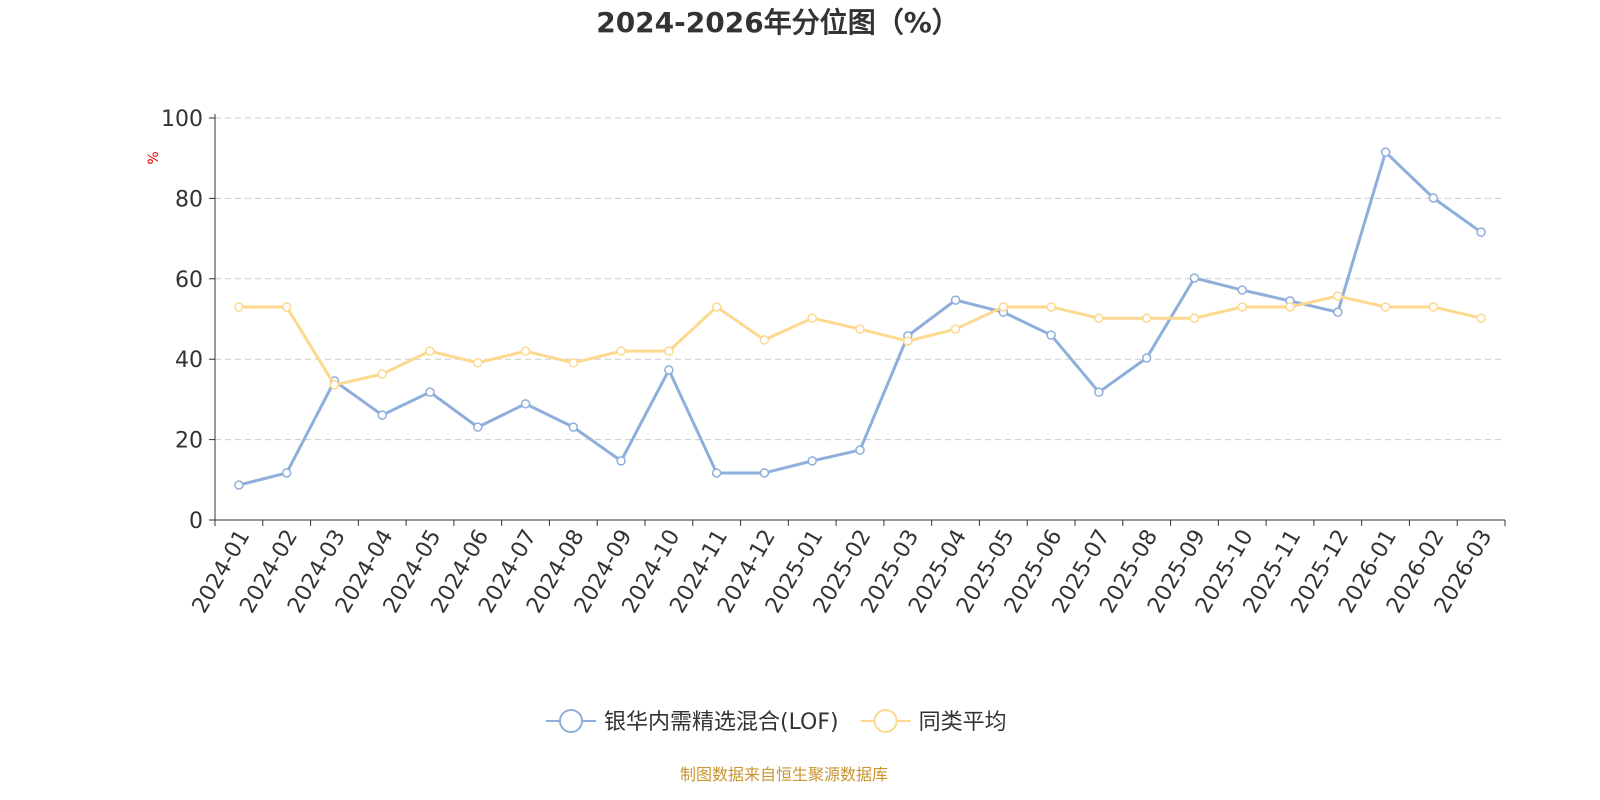 Image resolution: width=1600 pixels, height=800 pixels. I want to click on series-line, so click(860, 340).